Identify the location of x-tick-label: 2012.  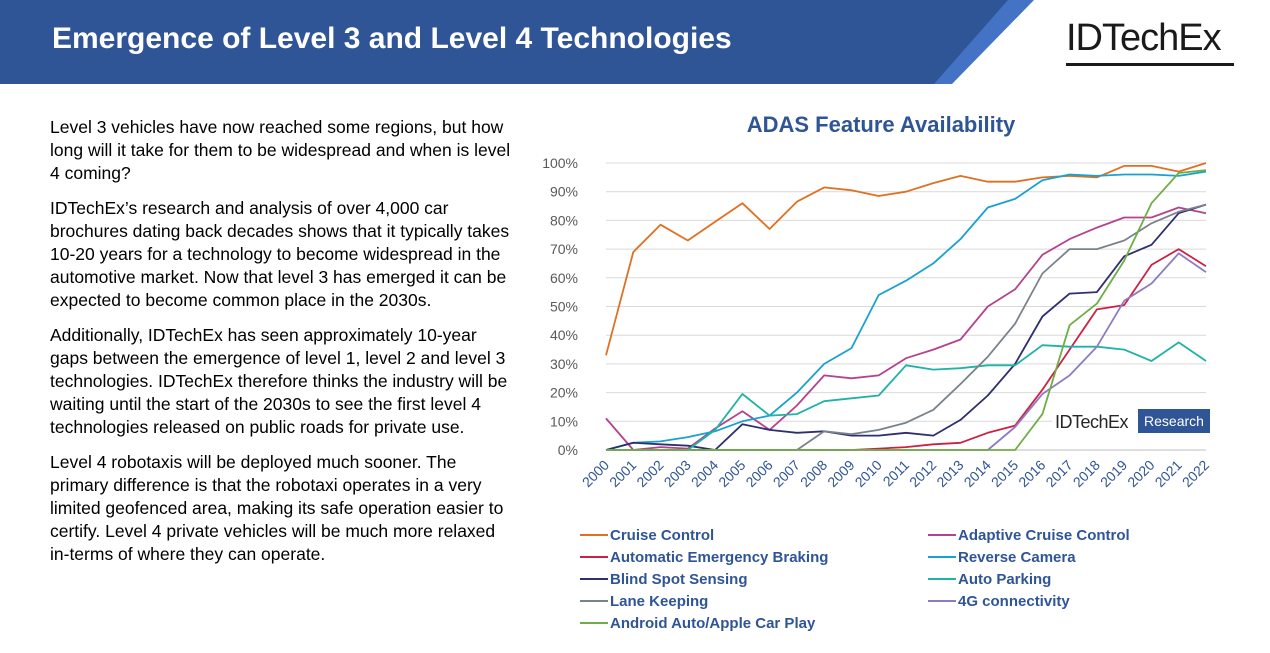
(922, 473).